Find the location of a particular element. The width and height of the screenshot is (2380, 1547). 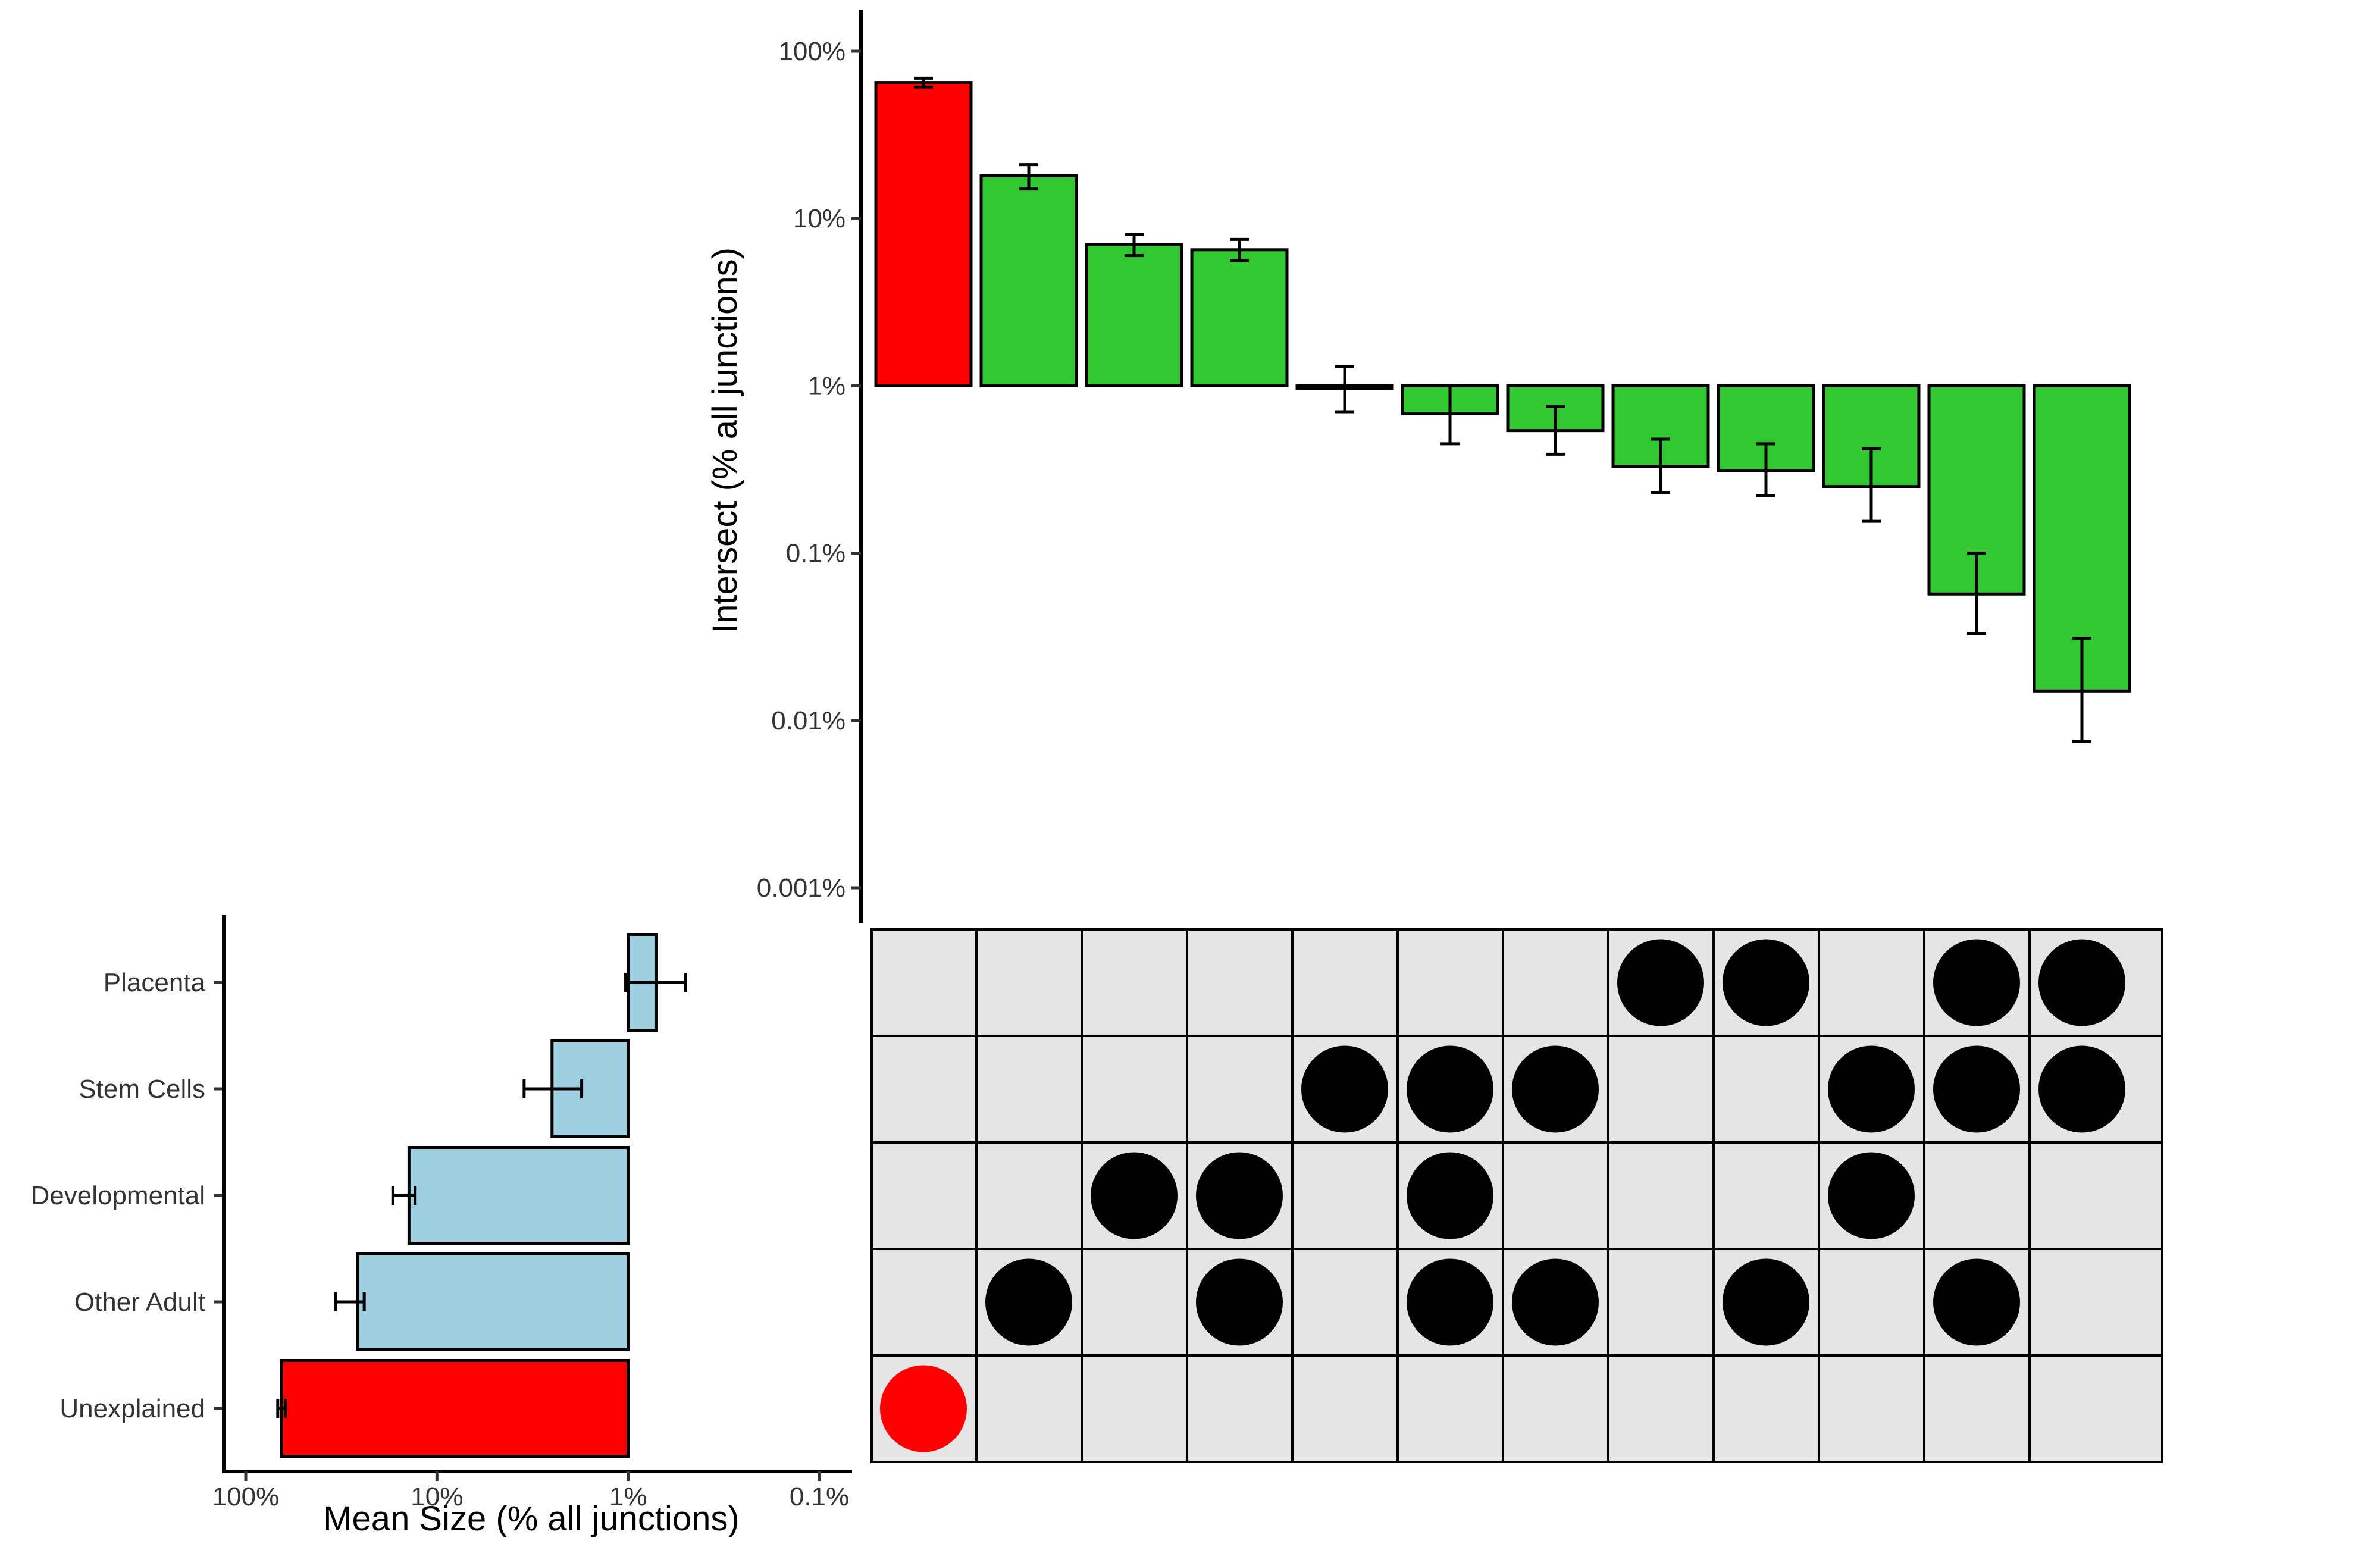

set-size-x-axis-title: Mean Size (% all junctions) is located at coordinates (531, 1518).